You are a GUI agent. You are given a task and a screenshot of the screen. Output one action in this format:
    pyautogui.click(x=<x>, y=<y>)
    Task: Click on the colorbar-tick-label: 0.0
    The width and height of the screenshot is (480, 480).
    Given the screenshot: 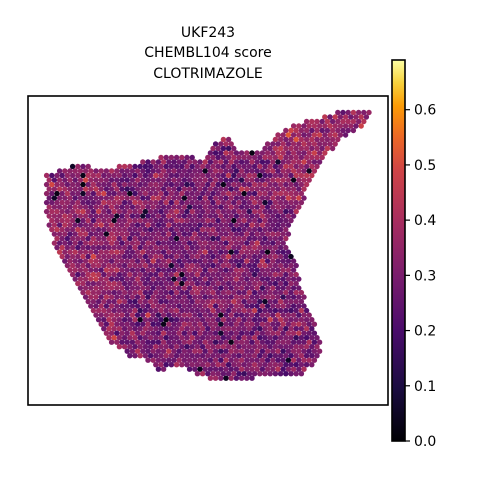 What is the action you would take?
    pyautogui.click(x=425, y=442)
    